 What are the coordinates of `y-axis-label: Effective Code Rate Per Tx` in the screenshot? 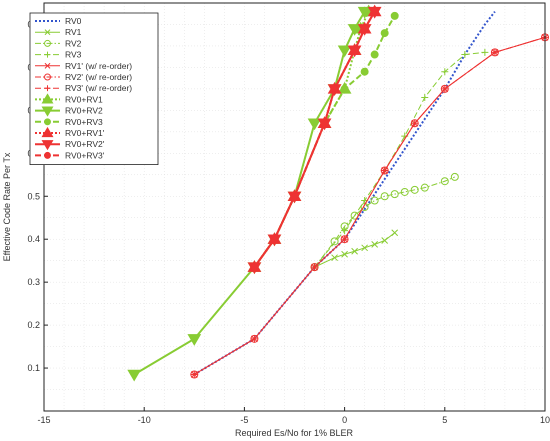 It's located at (7, 206).